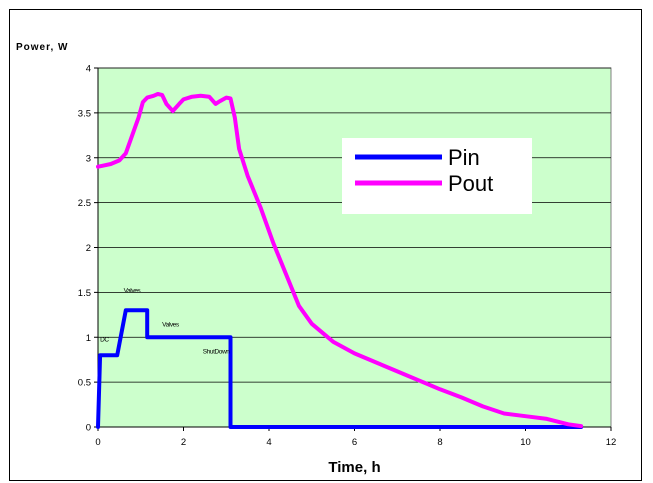  What do you see at coordinates (88, 158) in the screenshot?
I see `y-tick-label: 3` at bounding box center [88, 158].